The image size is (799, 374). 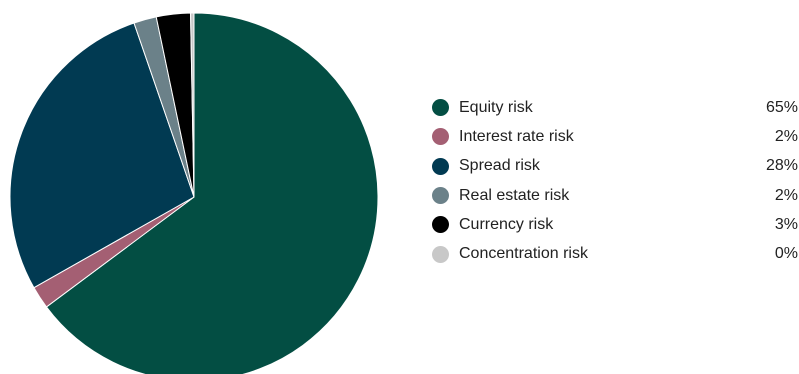 What do you see at coordinates (496, 107) in the screenshot?
I see `legend-label: Equity risk` at bounding box center [496, 107].